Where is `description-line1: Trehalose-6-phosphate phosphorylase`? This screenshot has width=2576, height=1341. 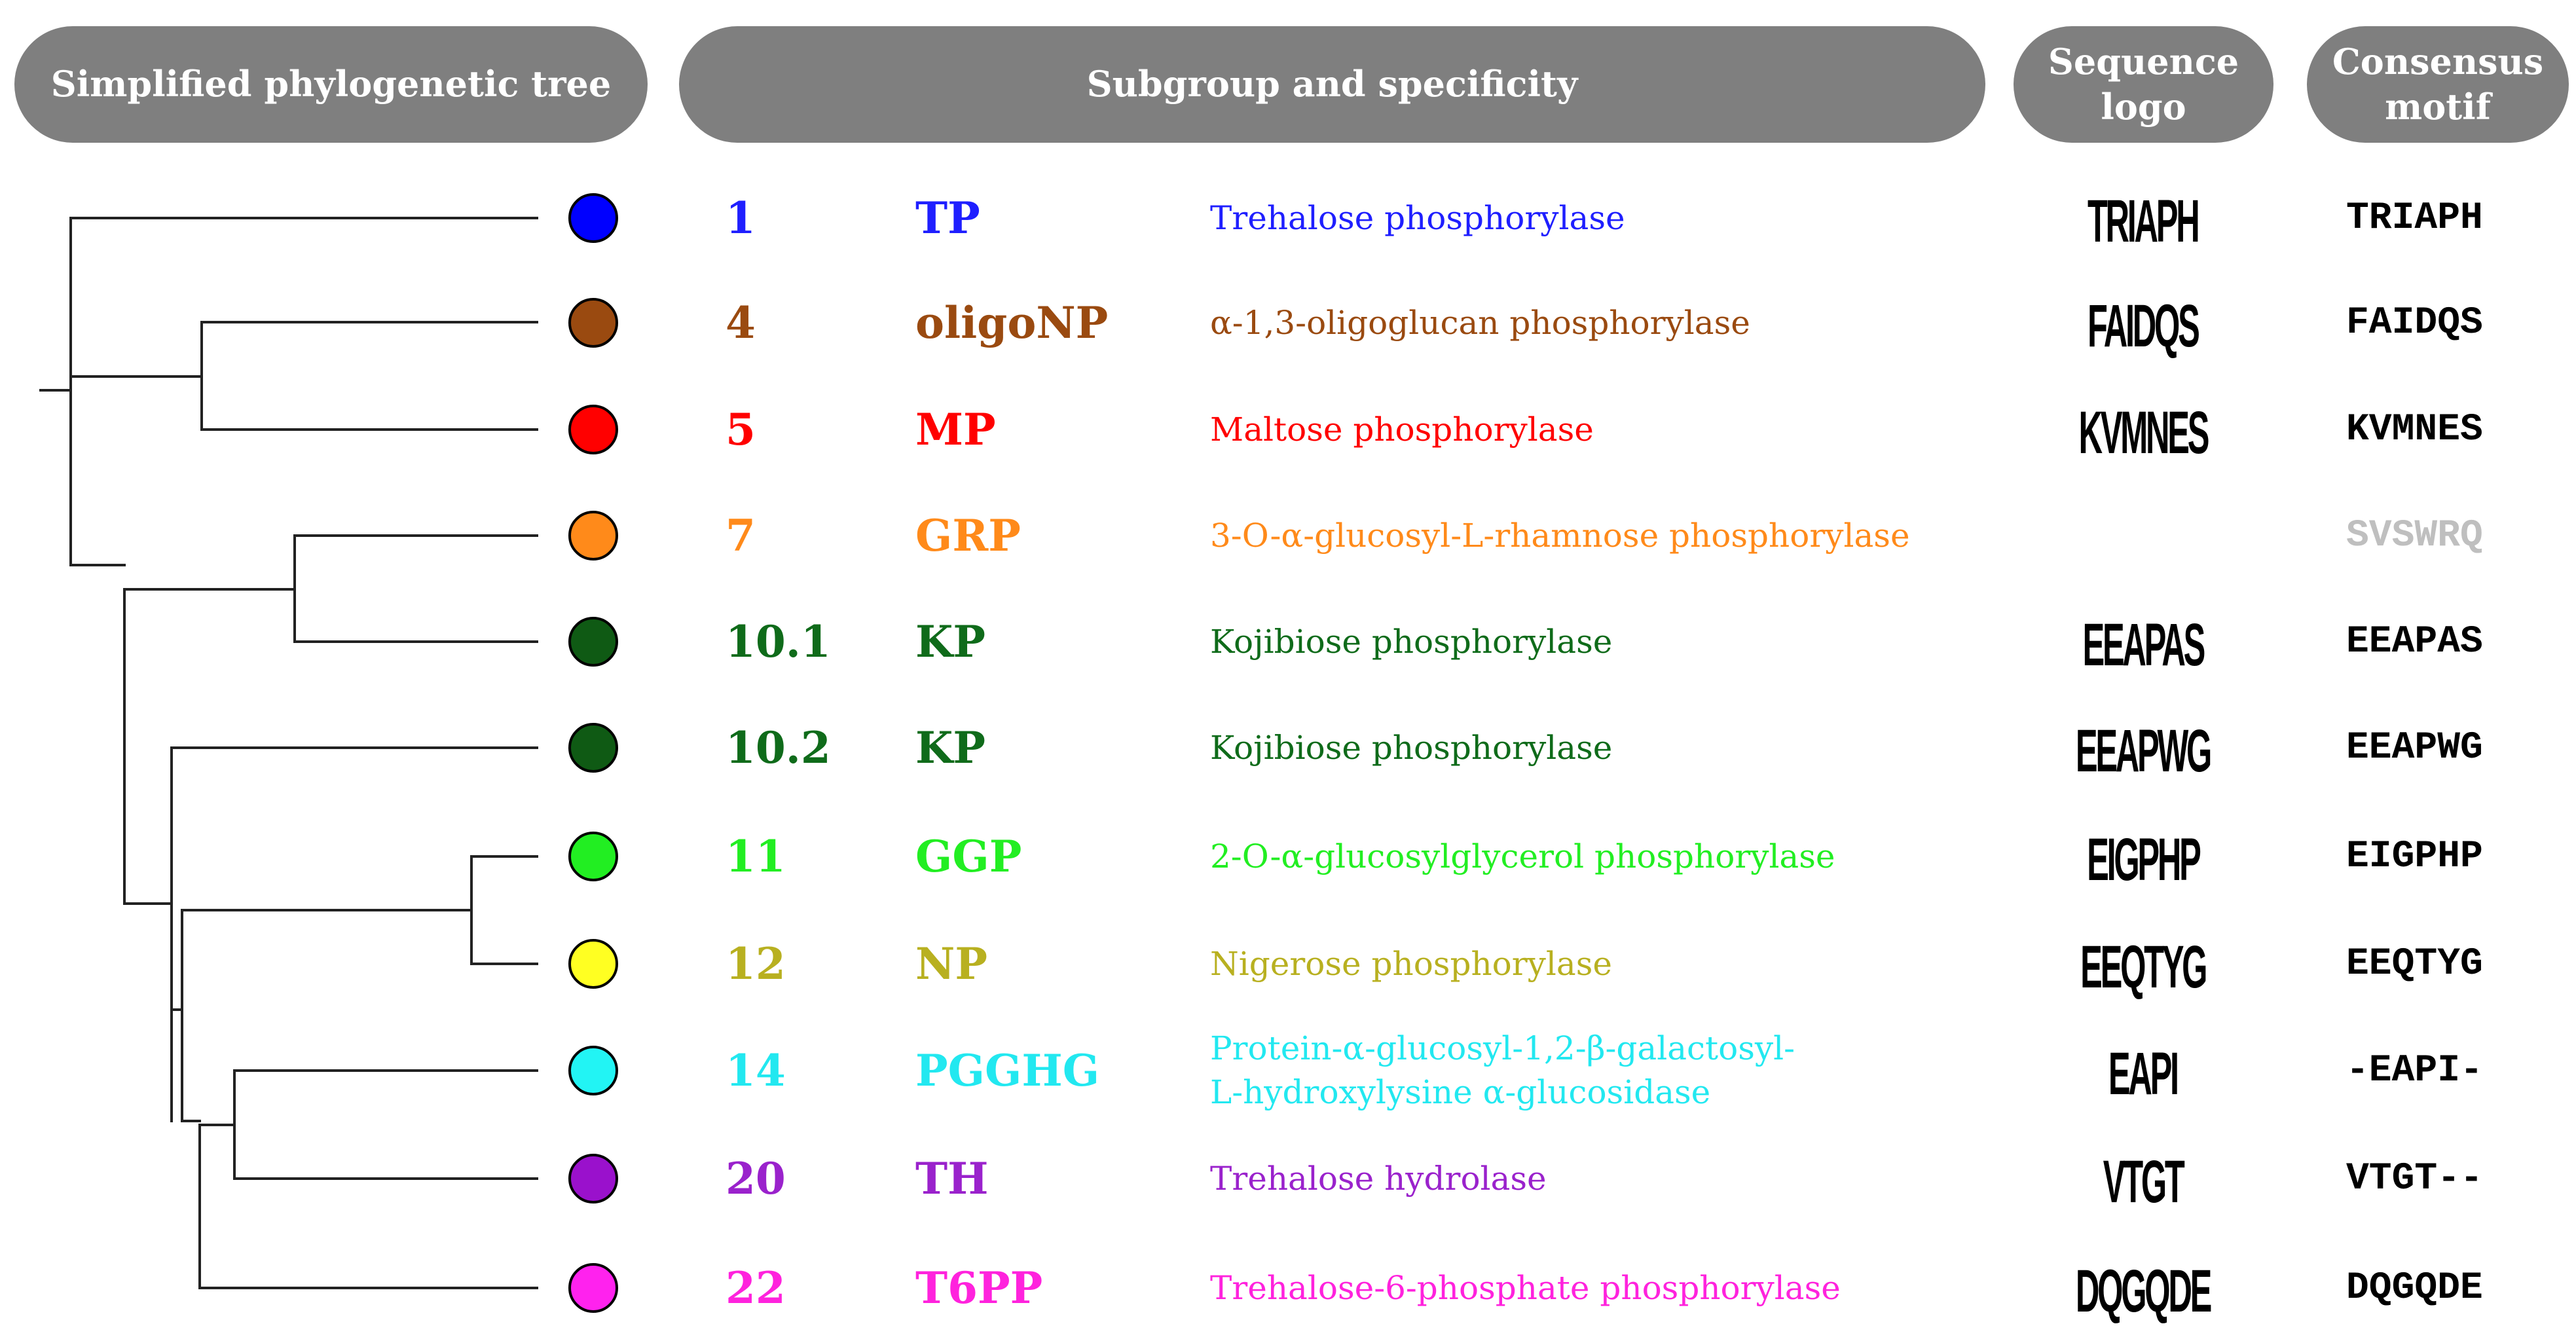
description-line1: Trehalose-6-phosphate phosphorylase is located at coordinates (1525, 1287).